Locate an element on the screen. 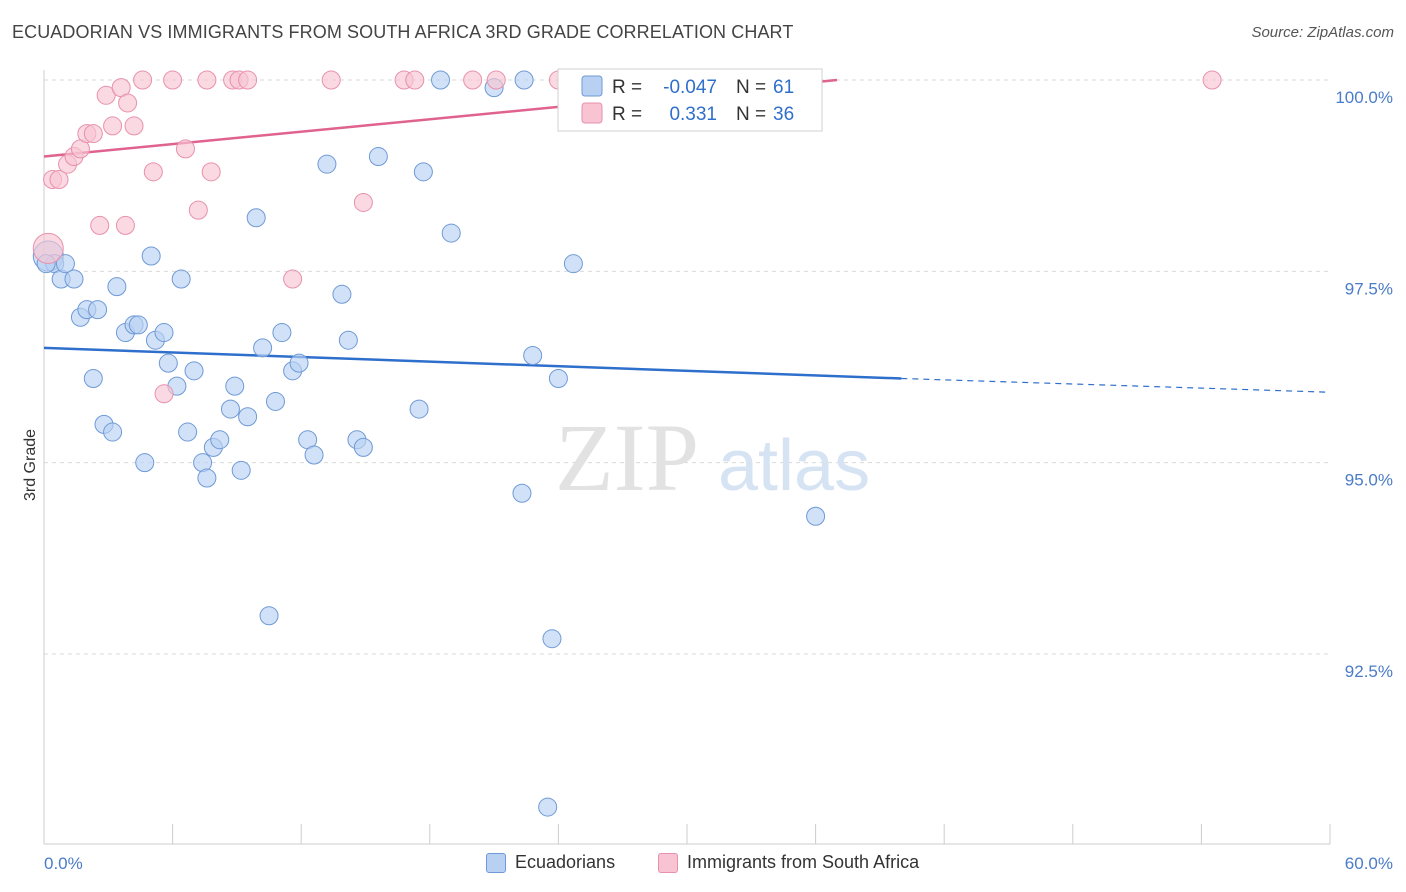 The height and width of the screenshot is (892, 1406). bottom-legend-swatch-blue is located at coordinates (496, 862).